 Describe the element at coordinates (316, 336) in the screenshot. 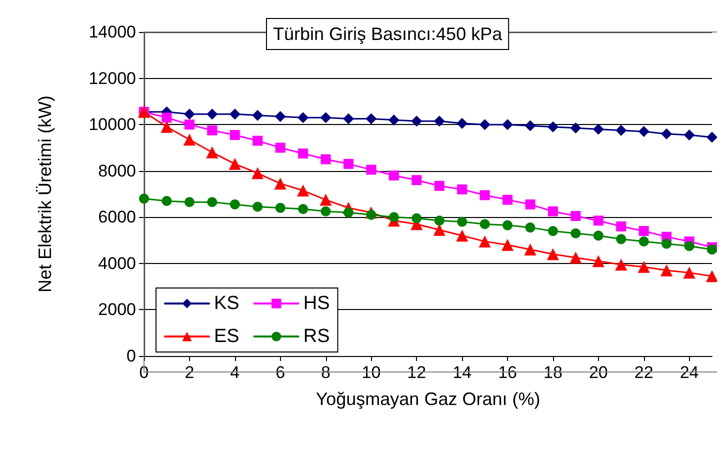

I see `legend-label: RS` at that location.